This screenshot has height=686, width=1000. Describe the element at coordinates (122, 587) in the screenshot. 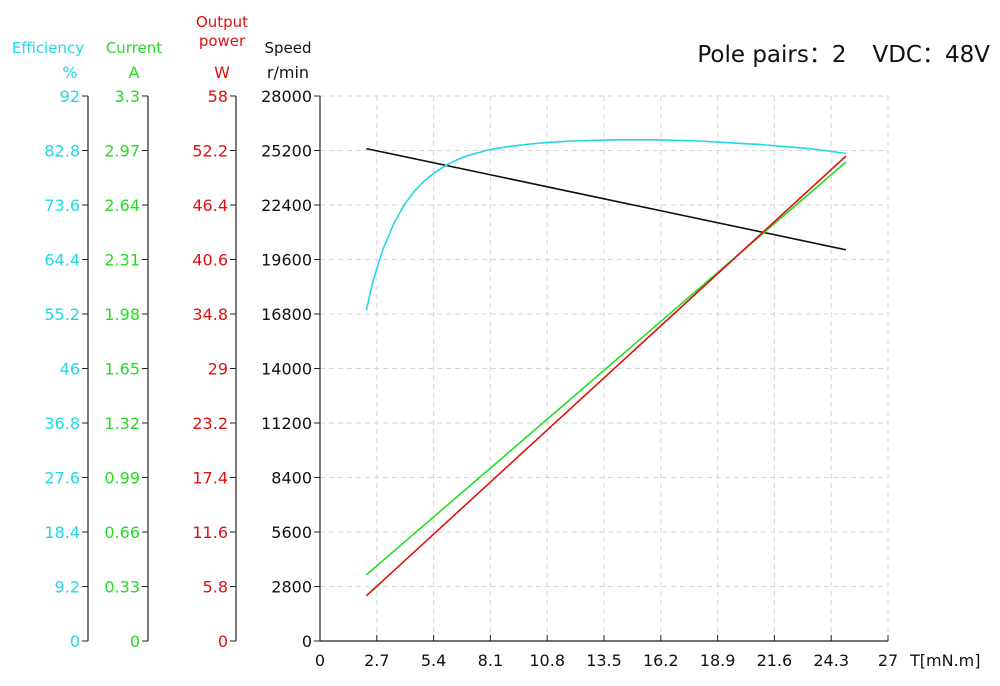

I see `current-tick-label: 0.33` at that location.